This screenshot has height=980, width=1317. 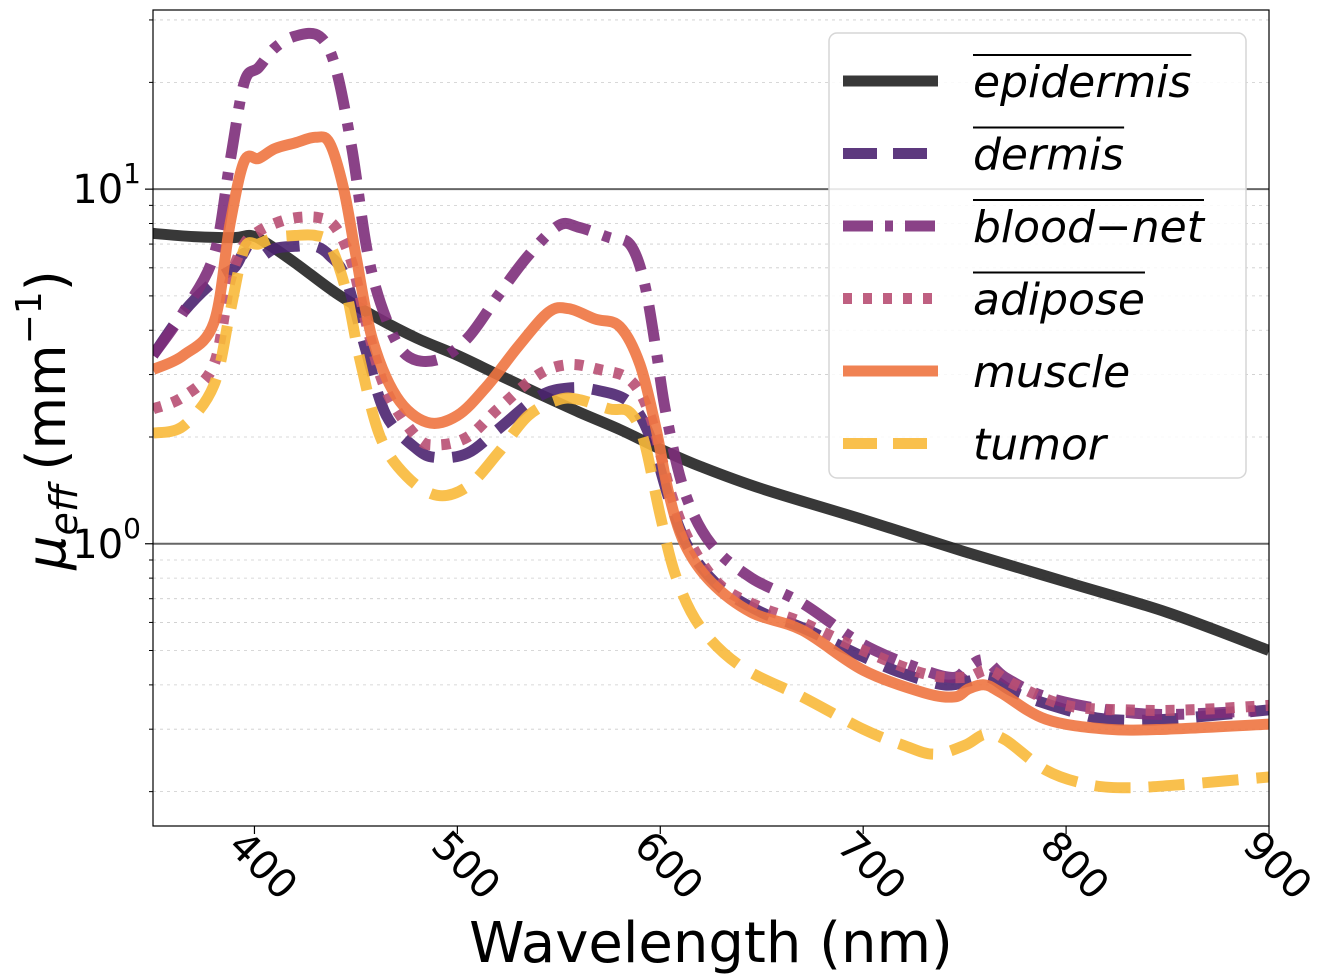 I want to click on y-tick-label: 10⁰, so click(x=106, y=540).